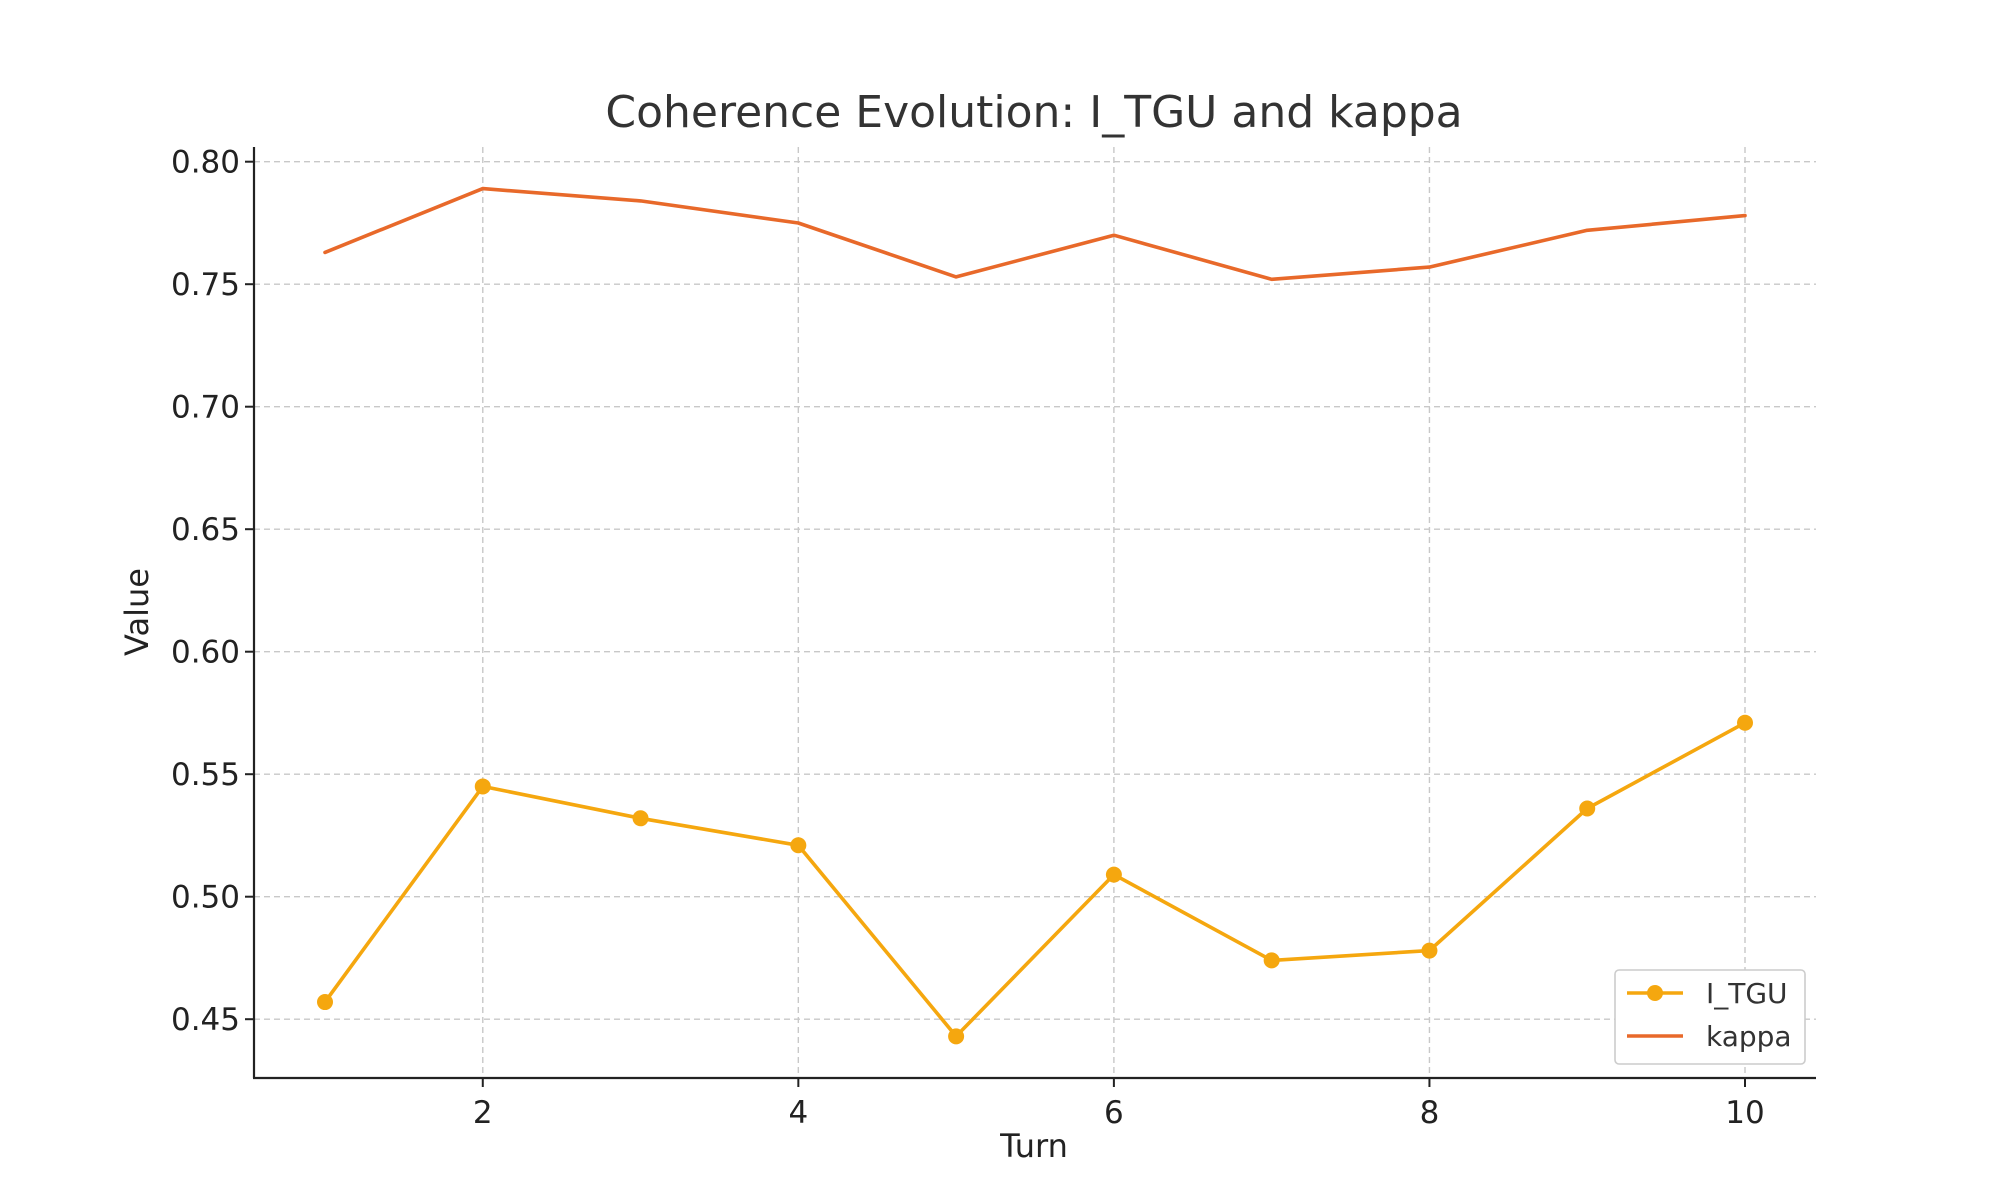  What do you see at coordinates (137, 612) in the screenshot?
I see `y-axis-label: Value` at bounding box center [137, 612].